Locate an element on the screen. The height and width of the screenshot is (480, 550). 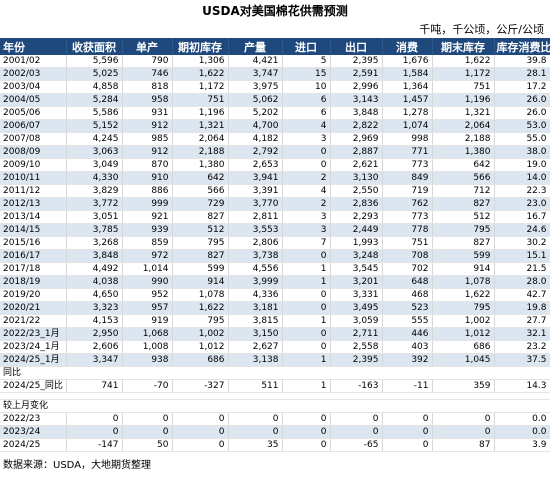
table-cell: 2,792 is located at coordinates (255, 152).